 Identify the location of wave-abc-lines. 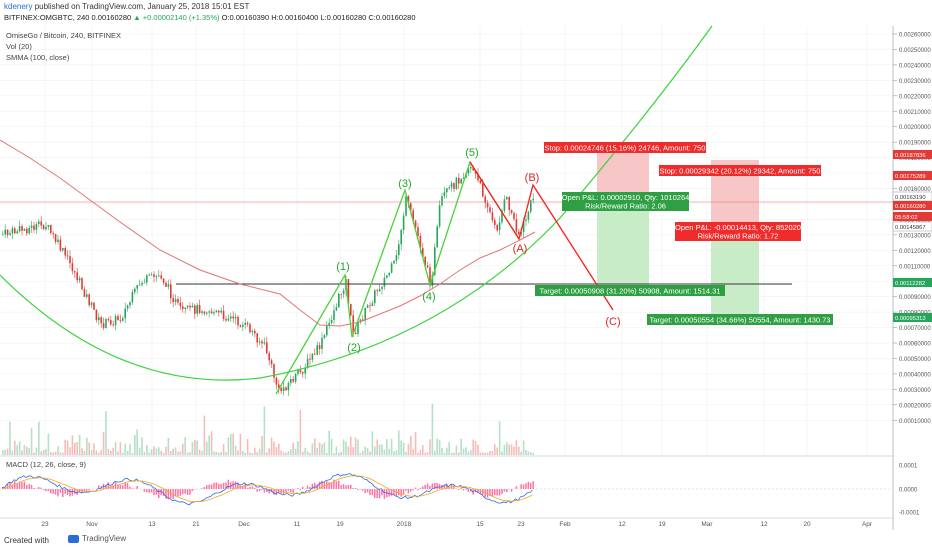
(541, 236).